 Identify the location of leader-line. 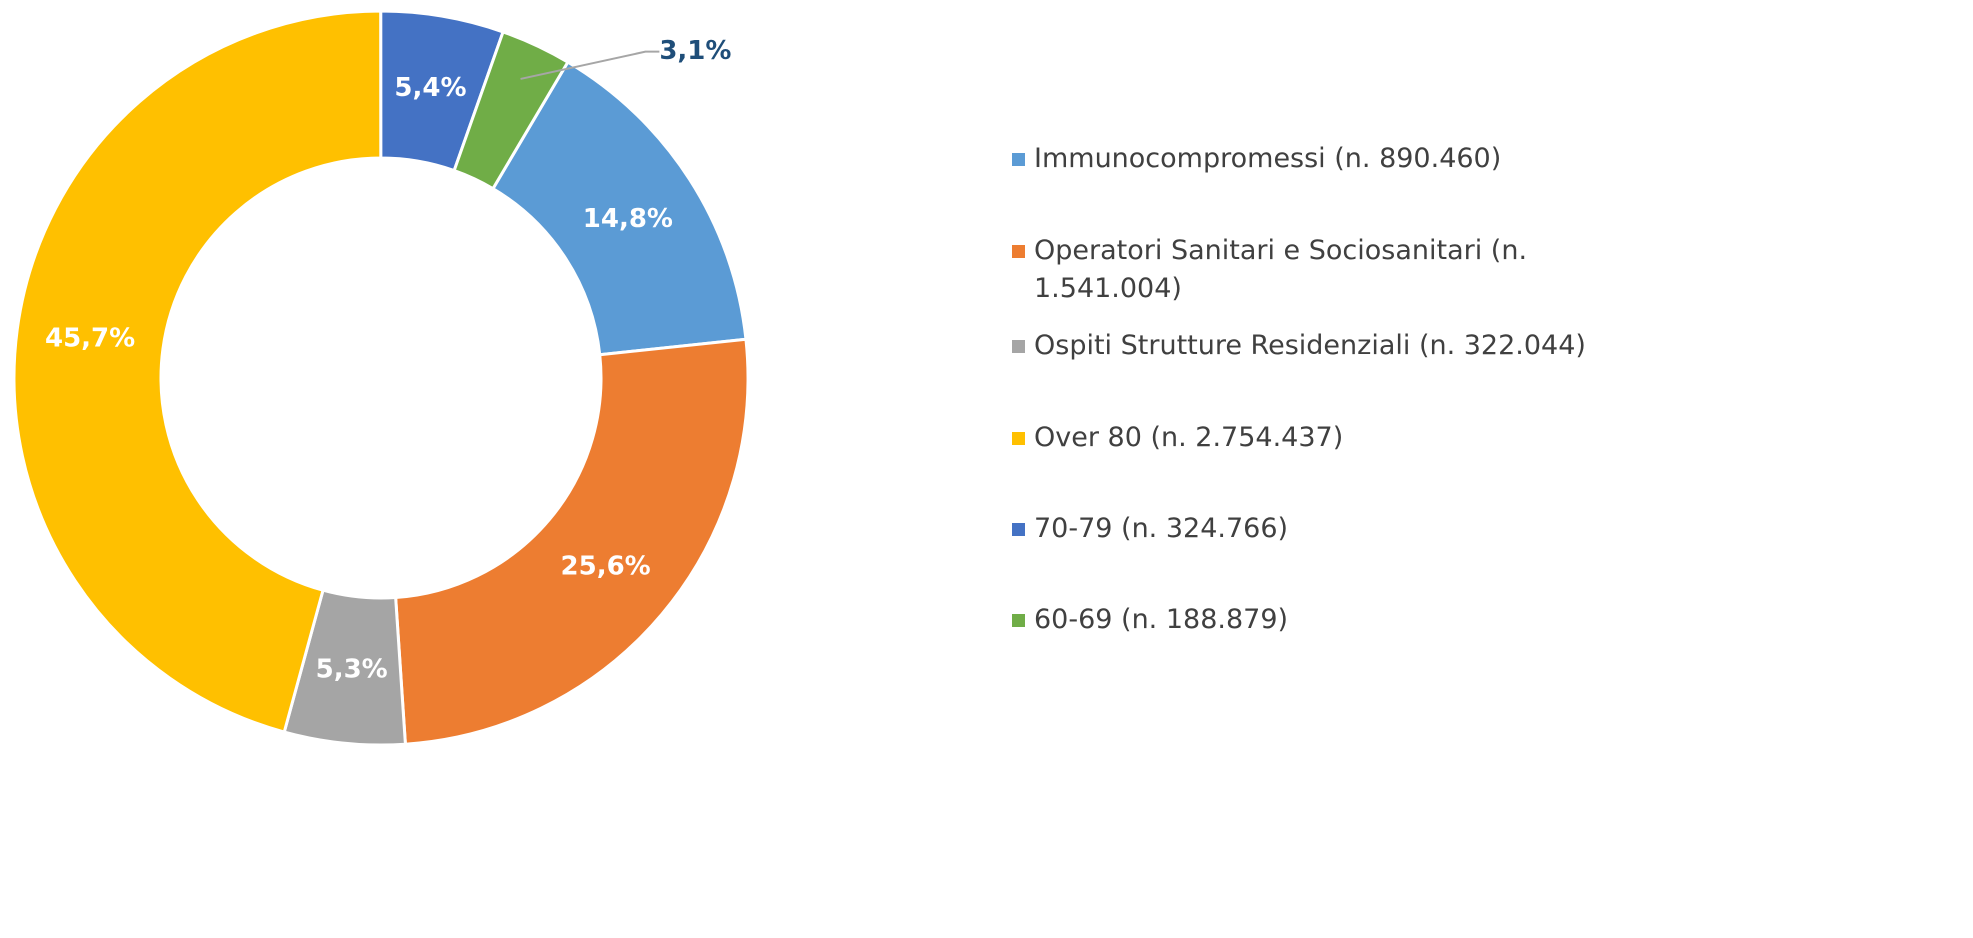
(590, 65).